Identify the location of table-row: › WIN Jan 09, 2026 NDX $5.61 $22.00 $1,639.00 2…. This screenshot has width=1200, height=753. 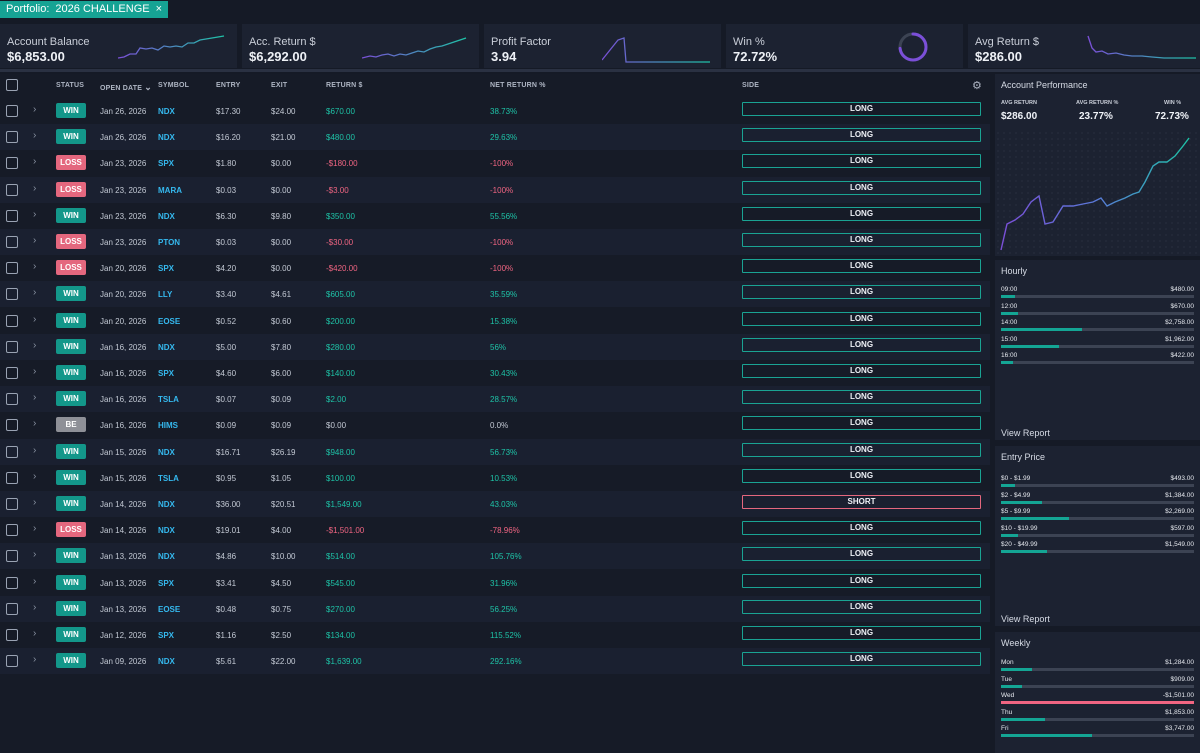
(495, 661).